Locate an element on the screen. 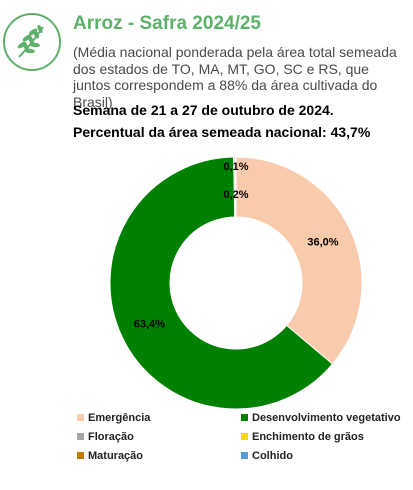  data-label-floracao: 0,2% is located at coordinates (235, 195).